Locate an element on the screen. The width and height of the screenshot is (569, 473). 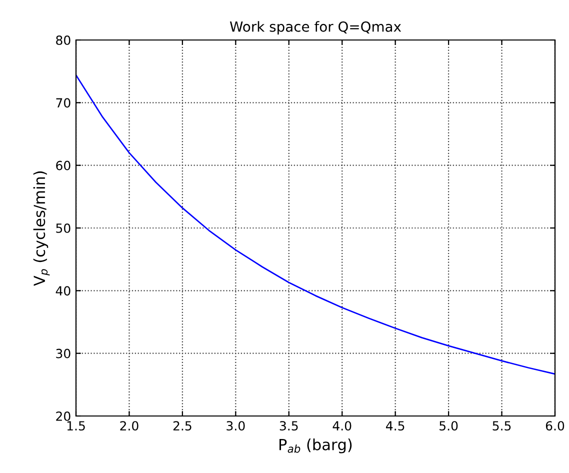
y-tick-label: 80 is located at coordinates (63, 40).